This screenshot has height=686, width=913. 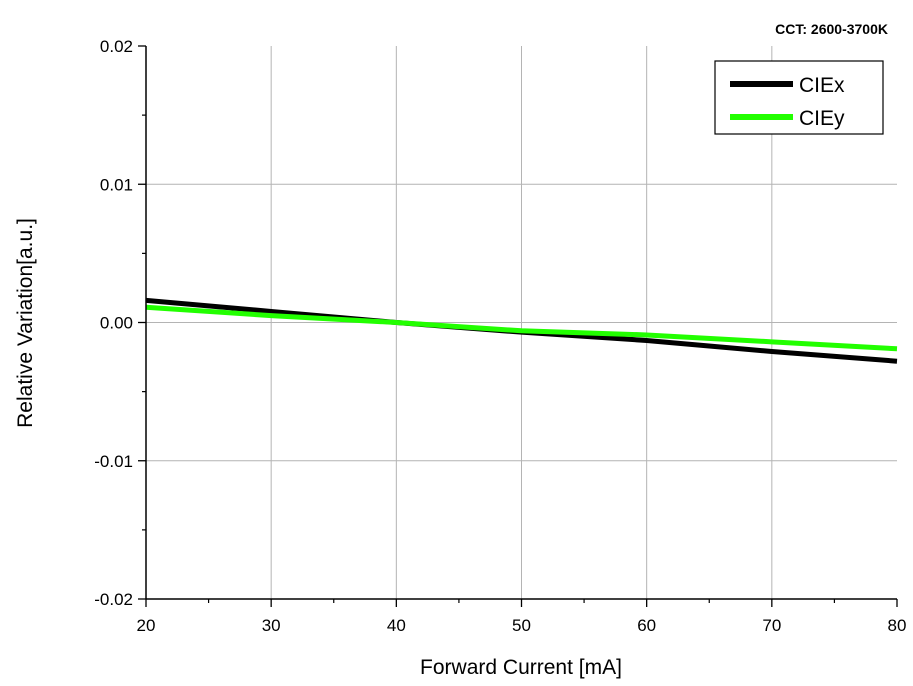 I want to click on x-axis-title: Forward Current [mA], so click(x=521, y=667).